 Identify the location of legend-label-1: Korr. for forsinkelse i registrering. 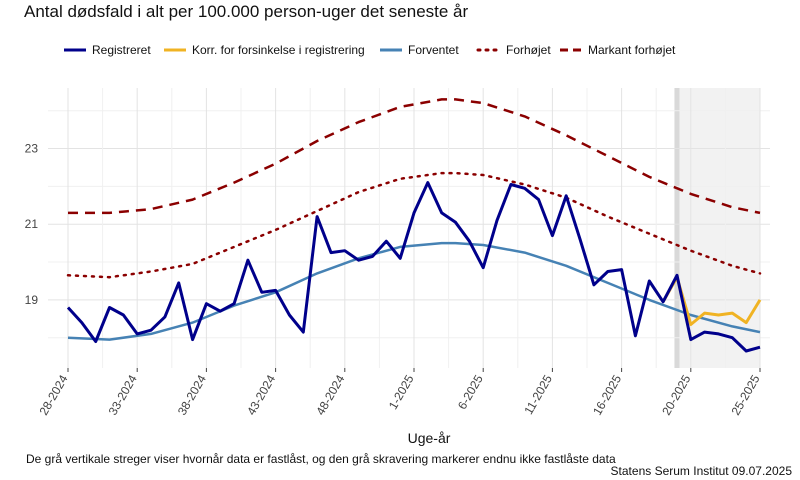
(278, 50).